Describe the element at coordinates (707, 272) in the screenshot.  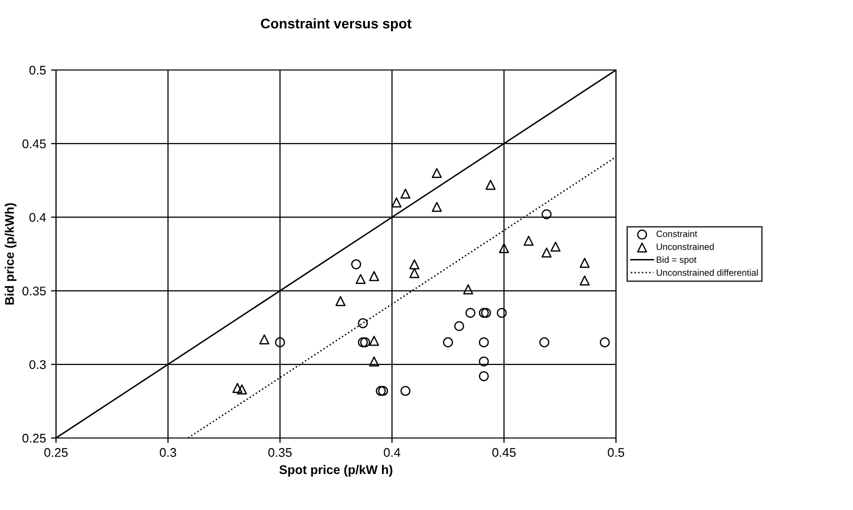
I see `legend-label: Unconstrained differential` at that location.